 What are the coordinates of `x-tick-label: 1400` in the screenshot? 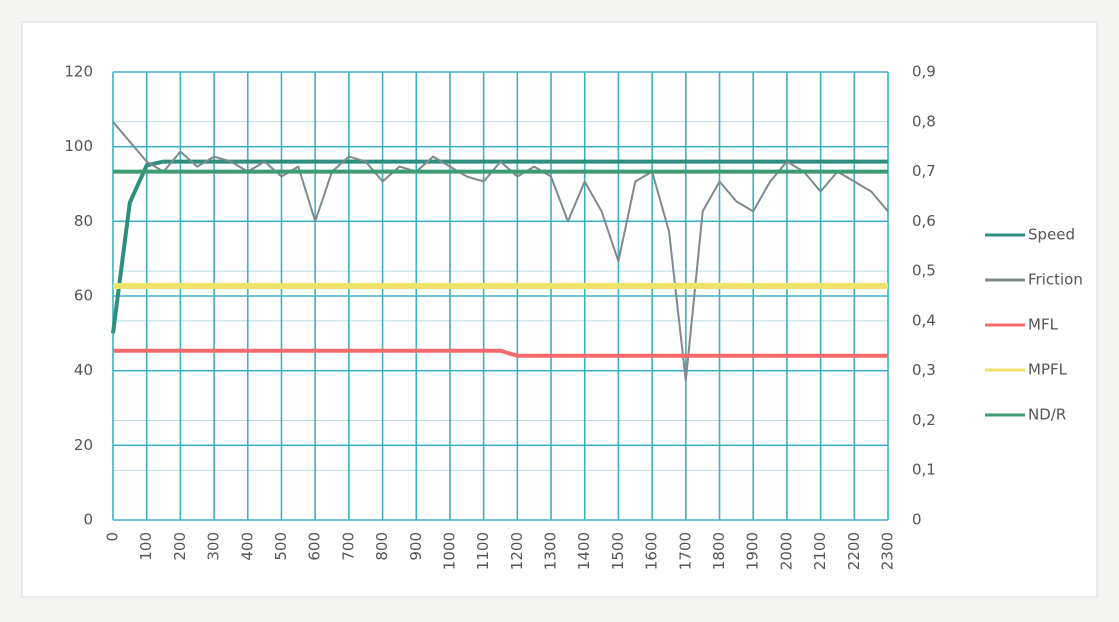 It's located at (584, 551).